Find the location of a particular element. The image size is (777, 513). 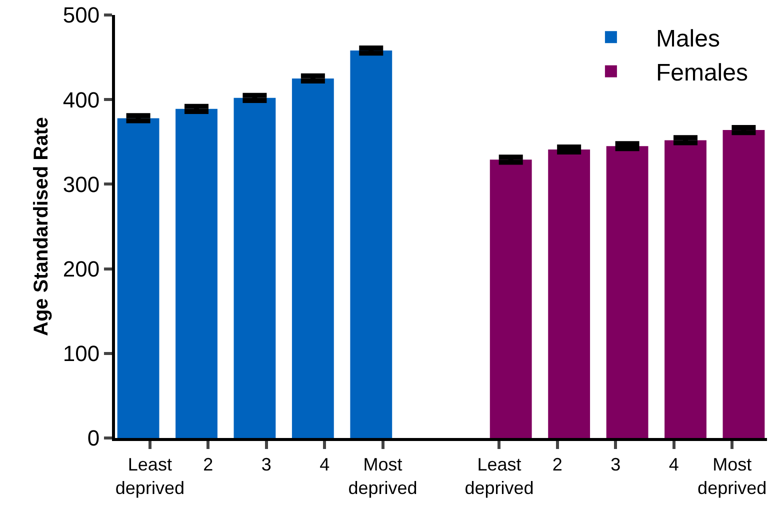

y-tick-label: 0 is located at coordinates (93, 438).